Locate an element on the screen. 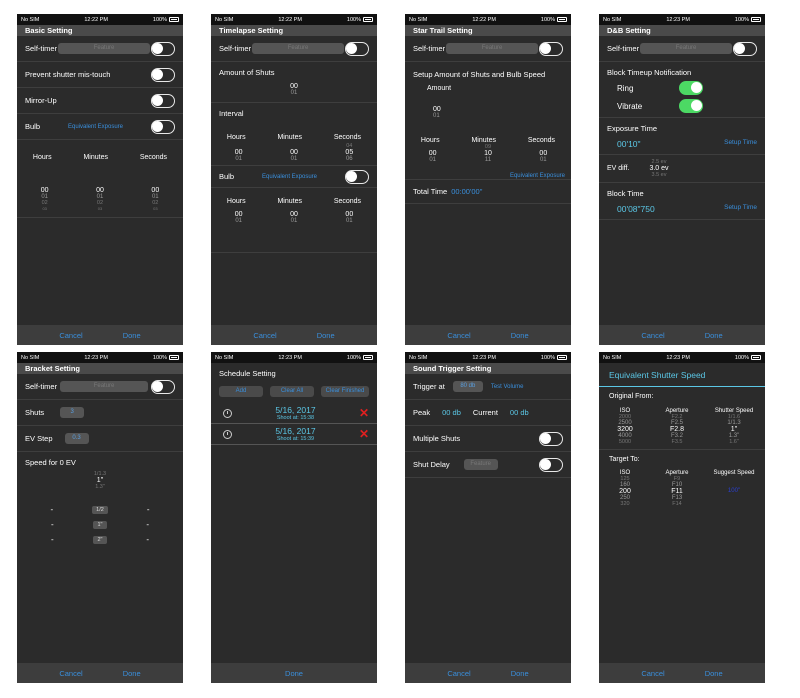 The height and width of the screenshot is (698, 800). multiple-toggle is located at coordinates (551, 438).